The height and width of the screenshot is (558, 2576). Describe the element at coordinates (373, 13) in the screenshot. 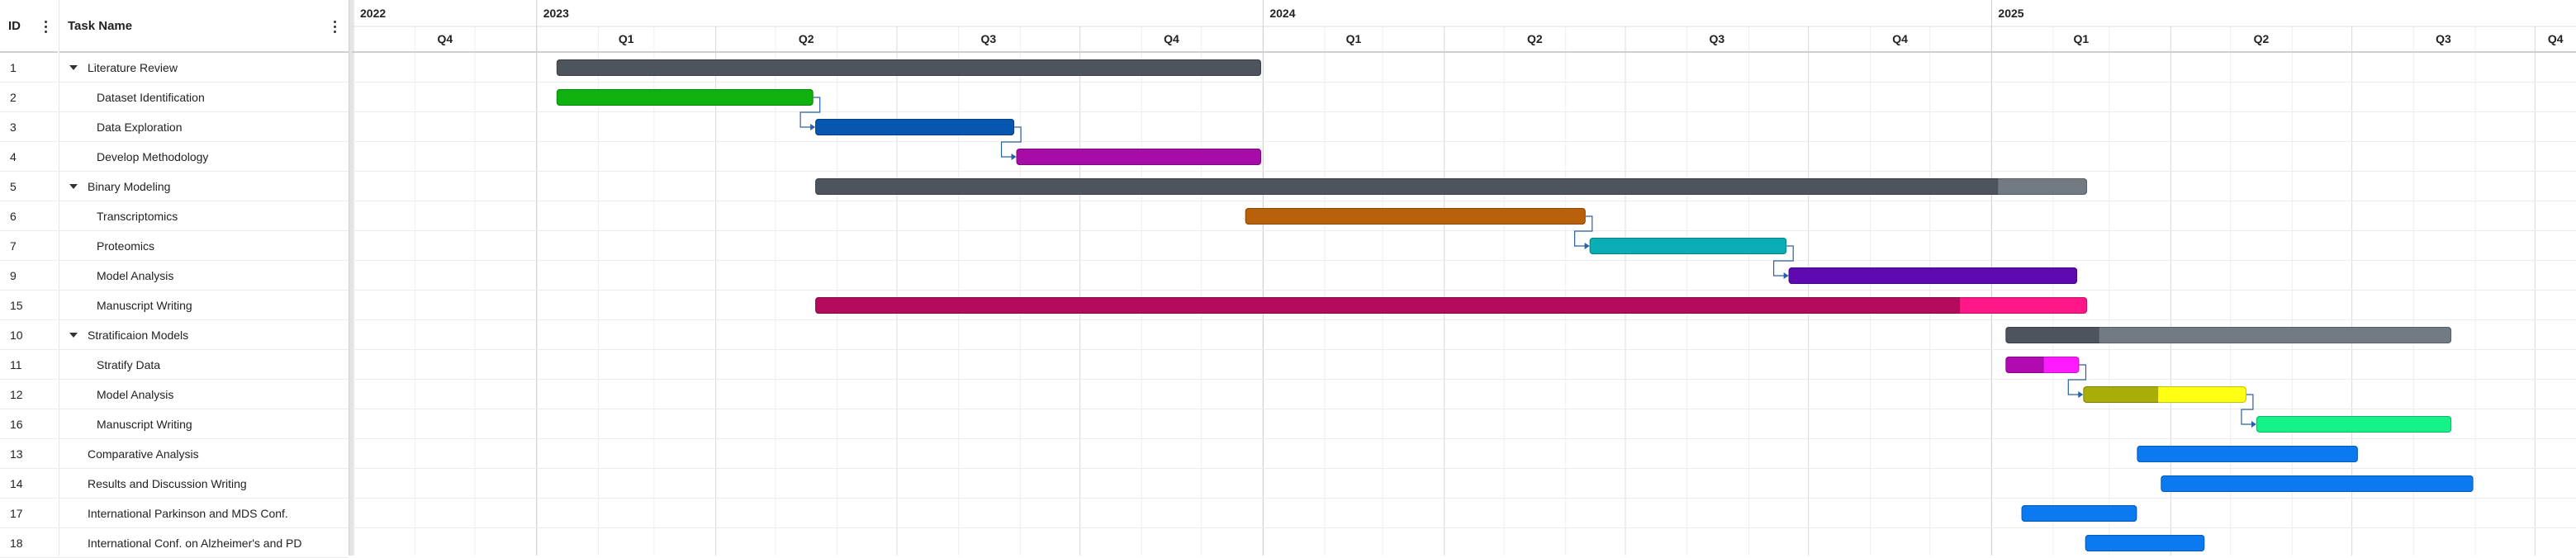

I see `year-label: 2022` at that location.